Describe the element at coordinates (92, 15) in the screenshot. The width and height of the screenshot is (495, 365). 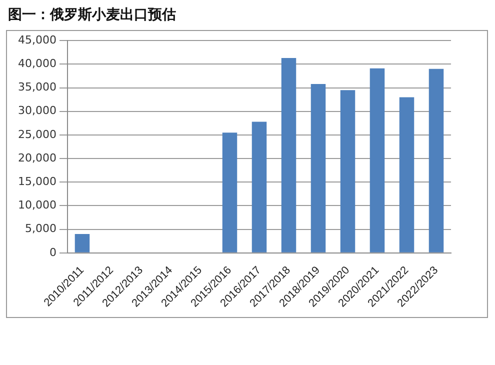
I see `chart-title: 图一：俄罗斯小麦出口预估` at that location.